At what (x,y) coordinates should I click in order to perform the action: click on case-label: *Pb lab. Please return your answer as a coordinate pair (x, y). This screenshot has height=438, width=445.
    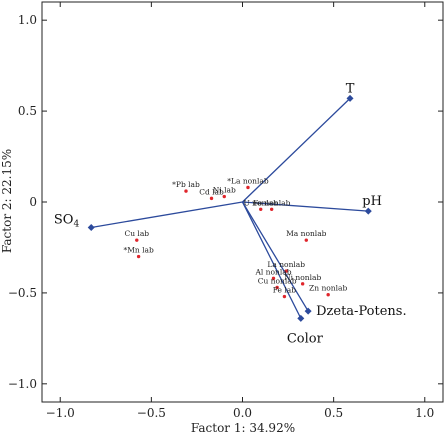
    Looking at the image, I should click on (186, 184).